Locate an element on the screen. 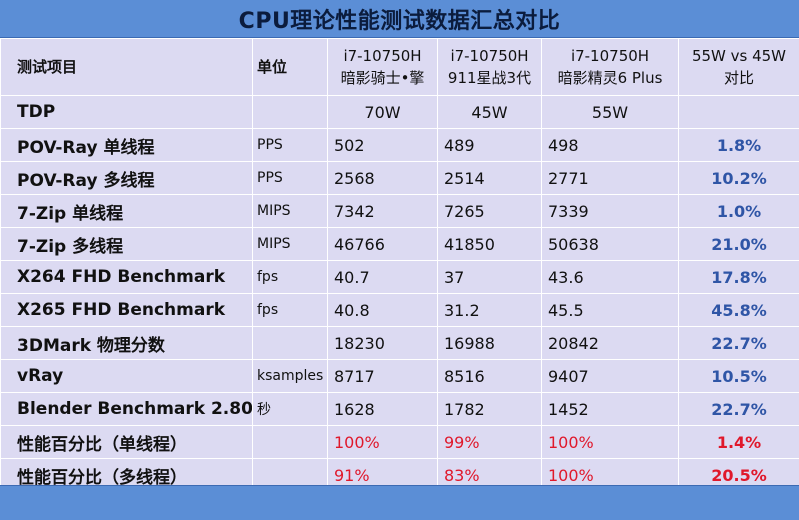 This screenshot has height=520, width=799. value-col-1: 40.8 is located at coordinates (382, 310).